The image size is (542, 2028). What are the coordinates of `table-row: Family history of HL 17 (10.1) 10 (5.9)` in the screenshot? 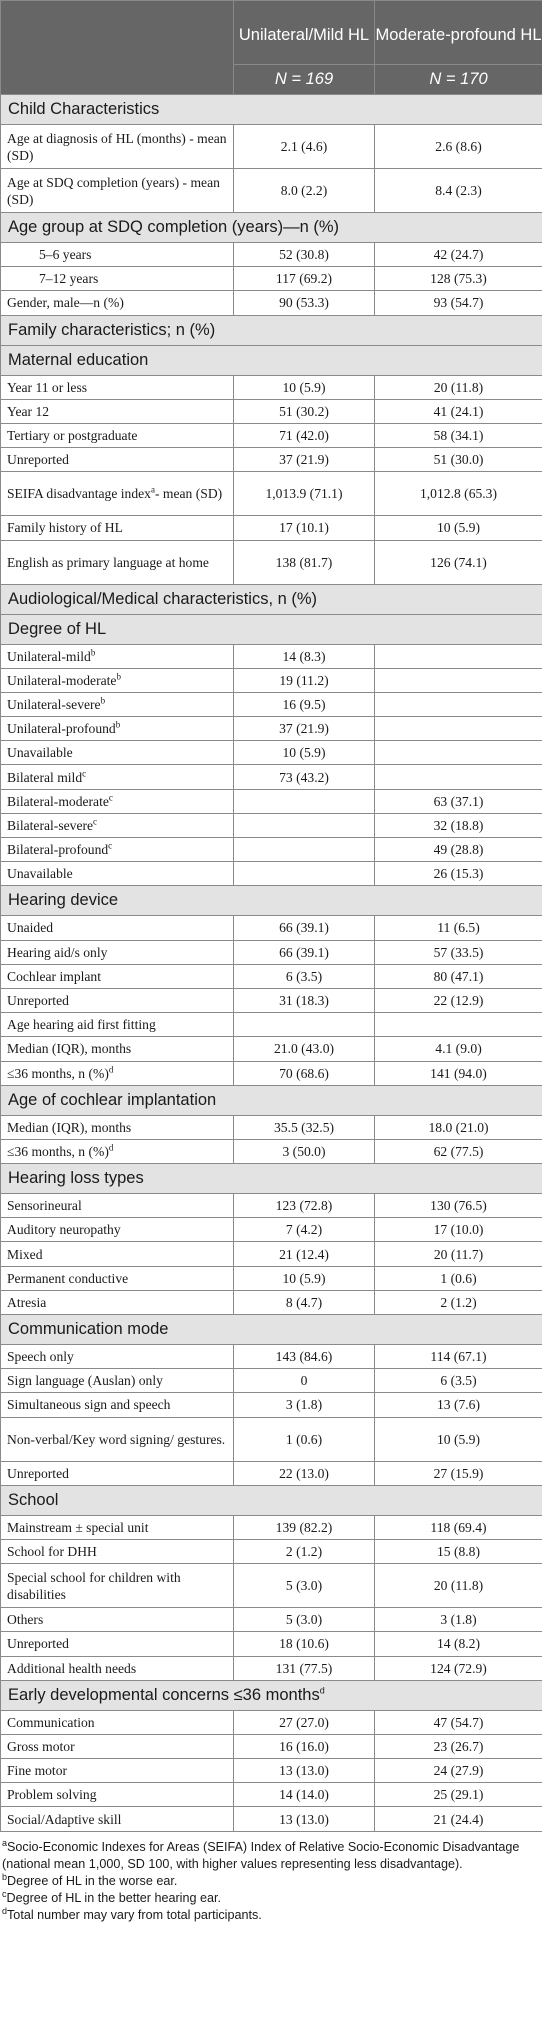 It's located at (271, 528).